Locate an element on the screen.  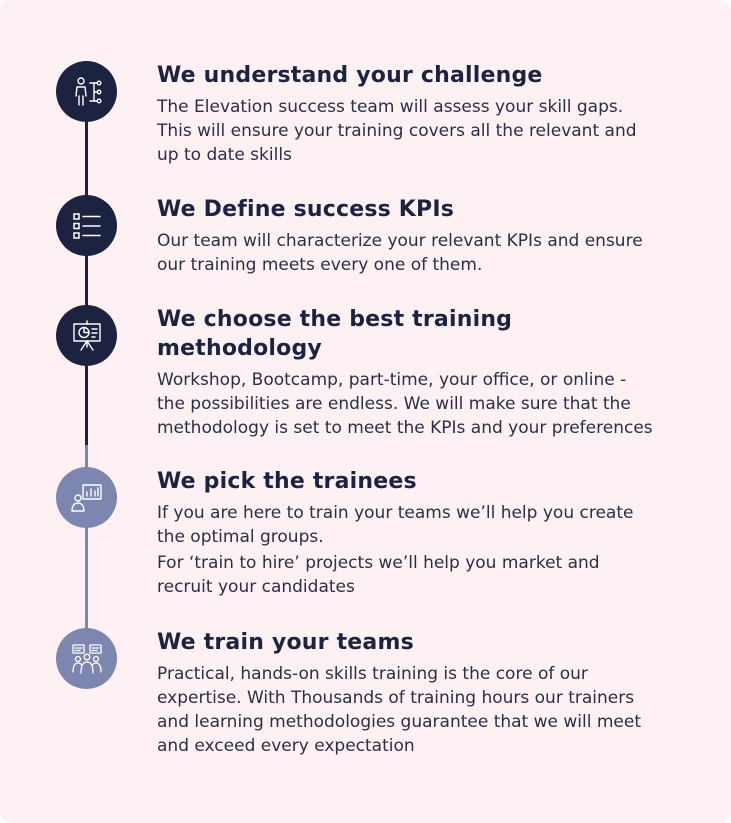
timeline-line-completed is located at coordinates (86, 268).